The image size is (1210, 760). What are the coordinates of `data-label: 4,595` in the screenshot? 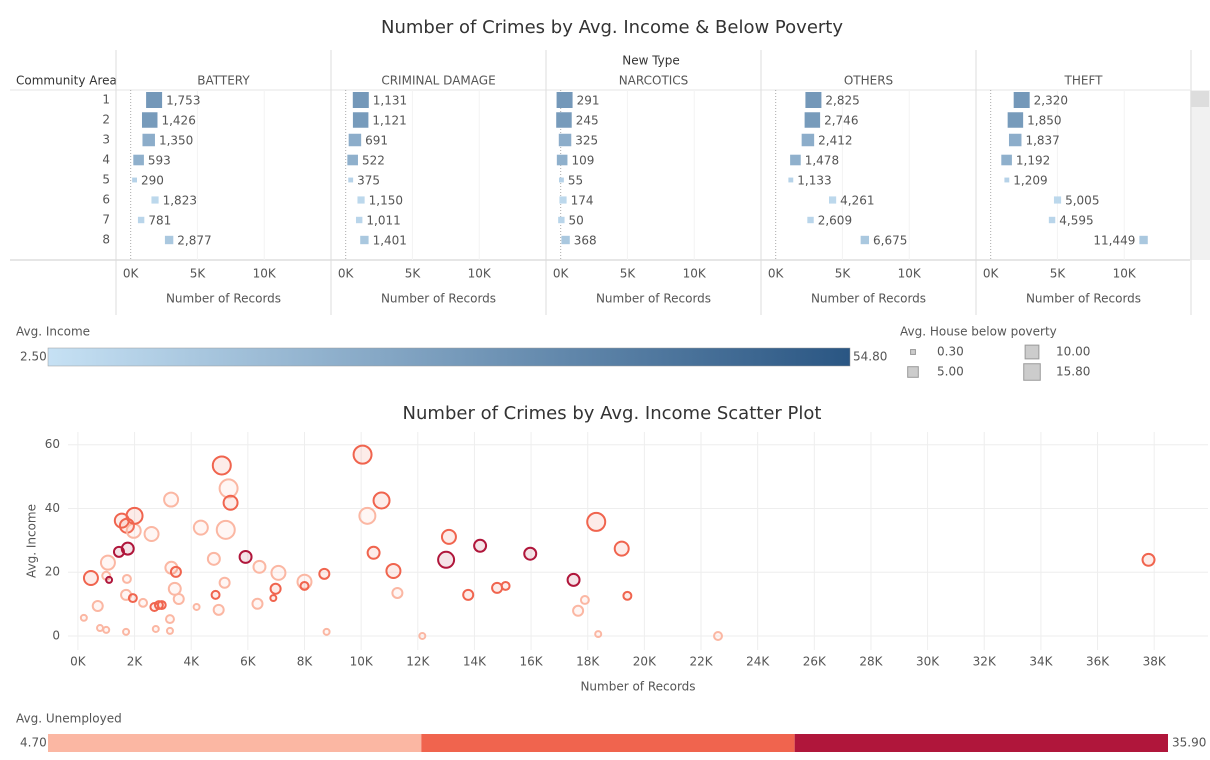 It's located at (1076, 221).